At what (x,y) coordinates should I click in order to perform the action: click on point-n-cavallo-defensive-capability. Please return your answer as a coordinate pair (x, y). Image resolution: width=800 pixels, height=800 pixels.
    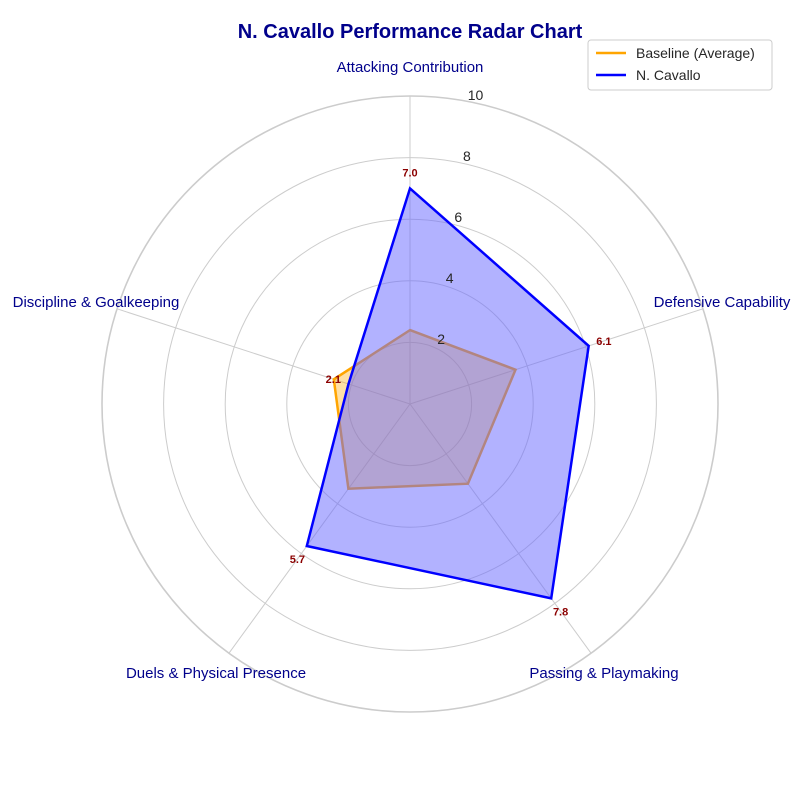
    Looking at the image, I should click on (588, 346).